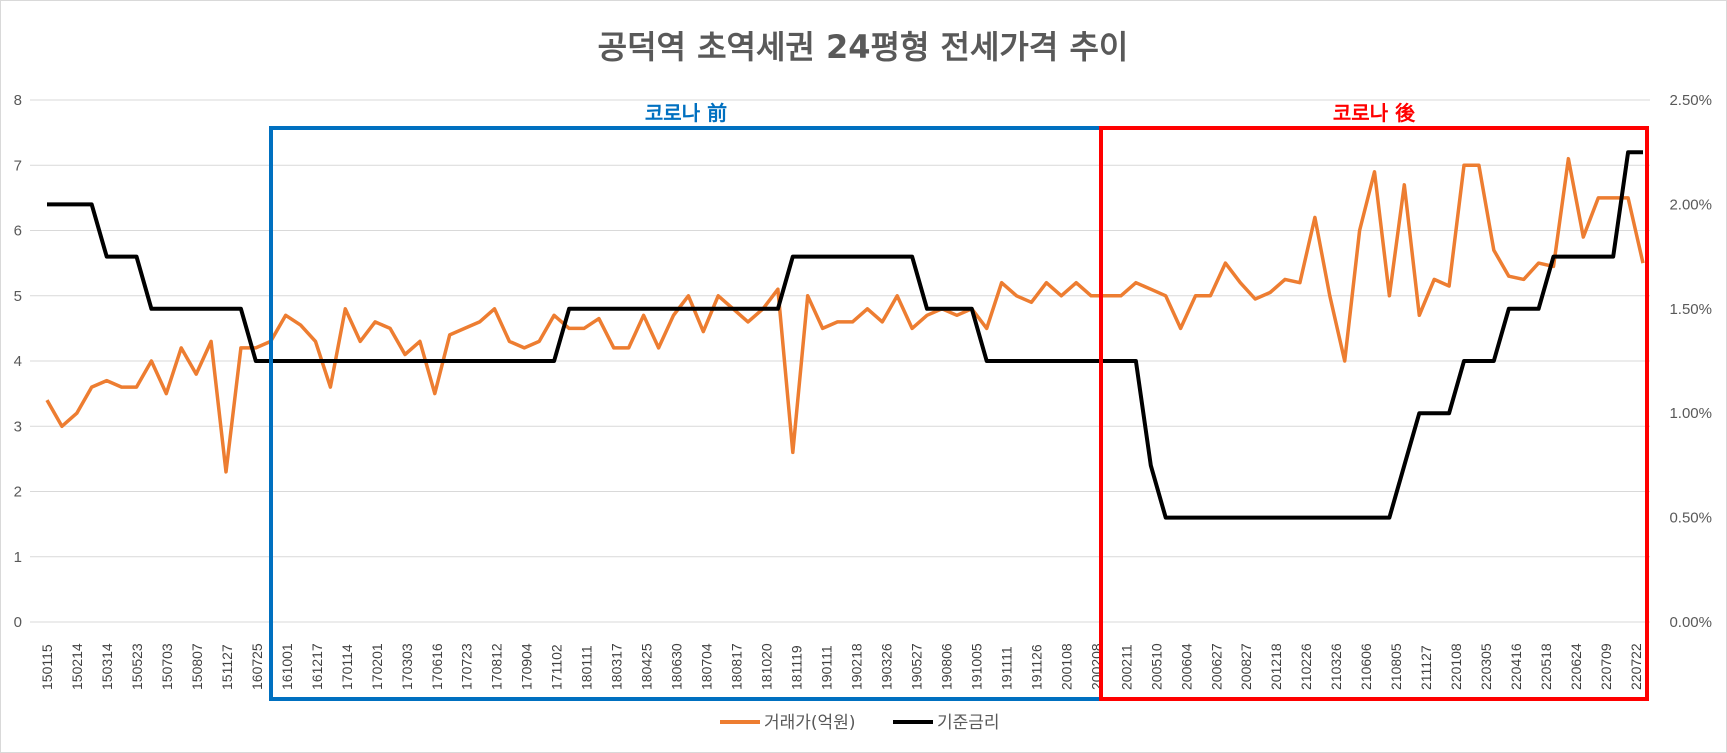 Image resolution: width=1727 pixels, height=753 pixels. Describe the element at coordinates (1690, 204) in the screenshot. I see `right-tick-label: 2.00%` at that location.